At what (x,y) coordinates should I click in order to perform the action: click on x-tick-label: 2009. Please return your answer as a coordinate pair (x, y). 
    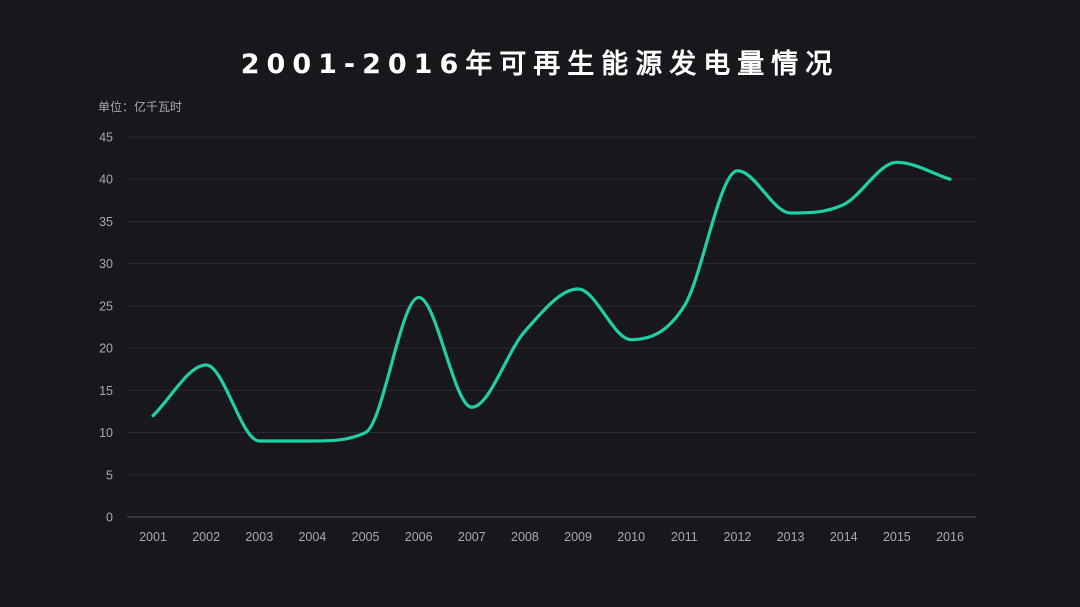
    Looking at the image, I should click on (578, 537).